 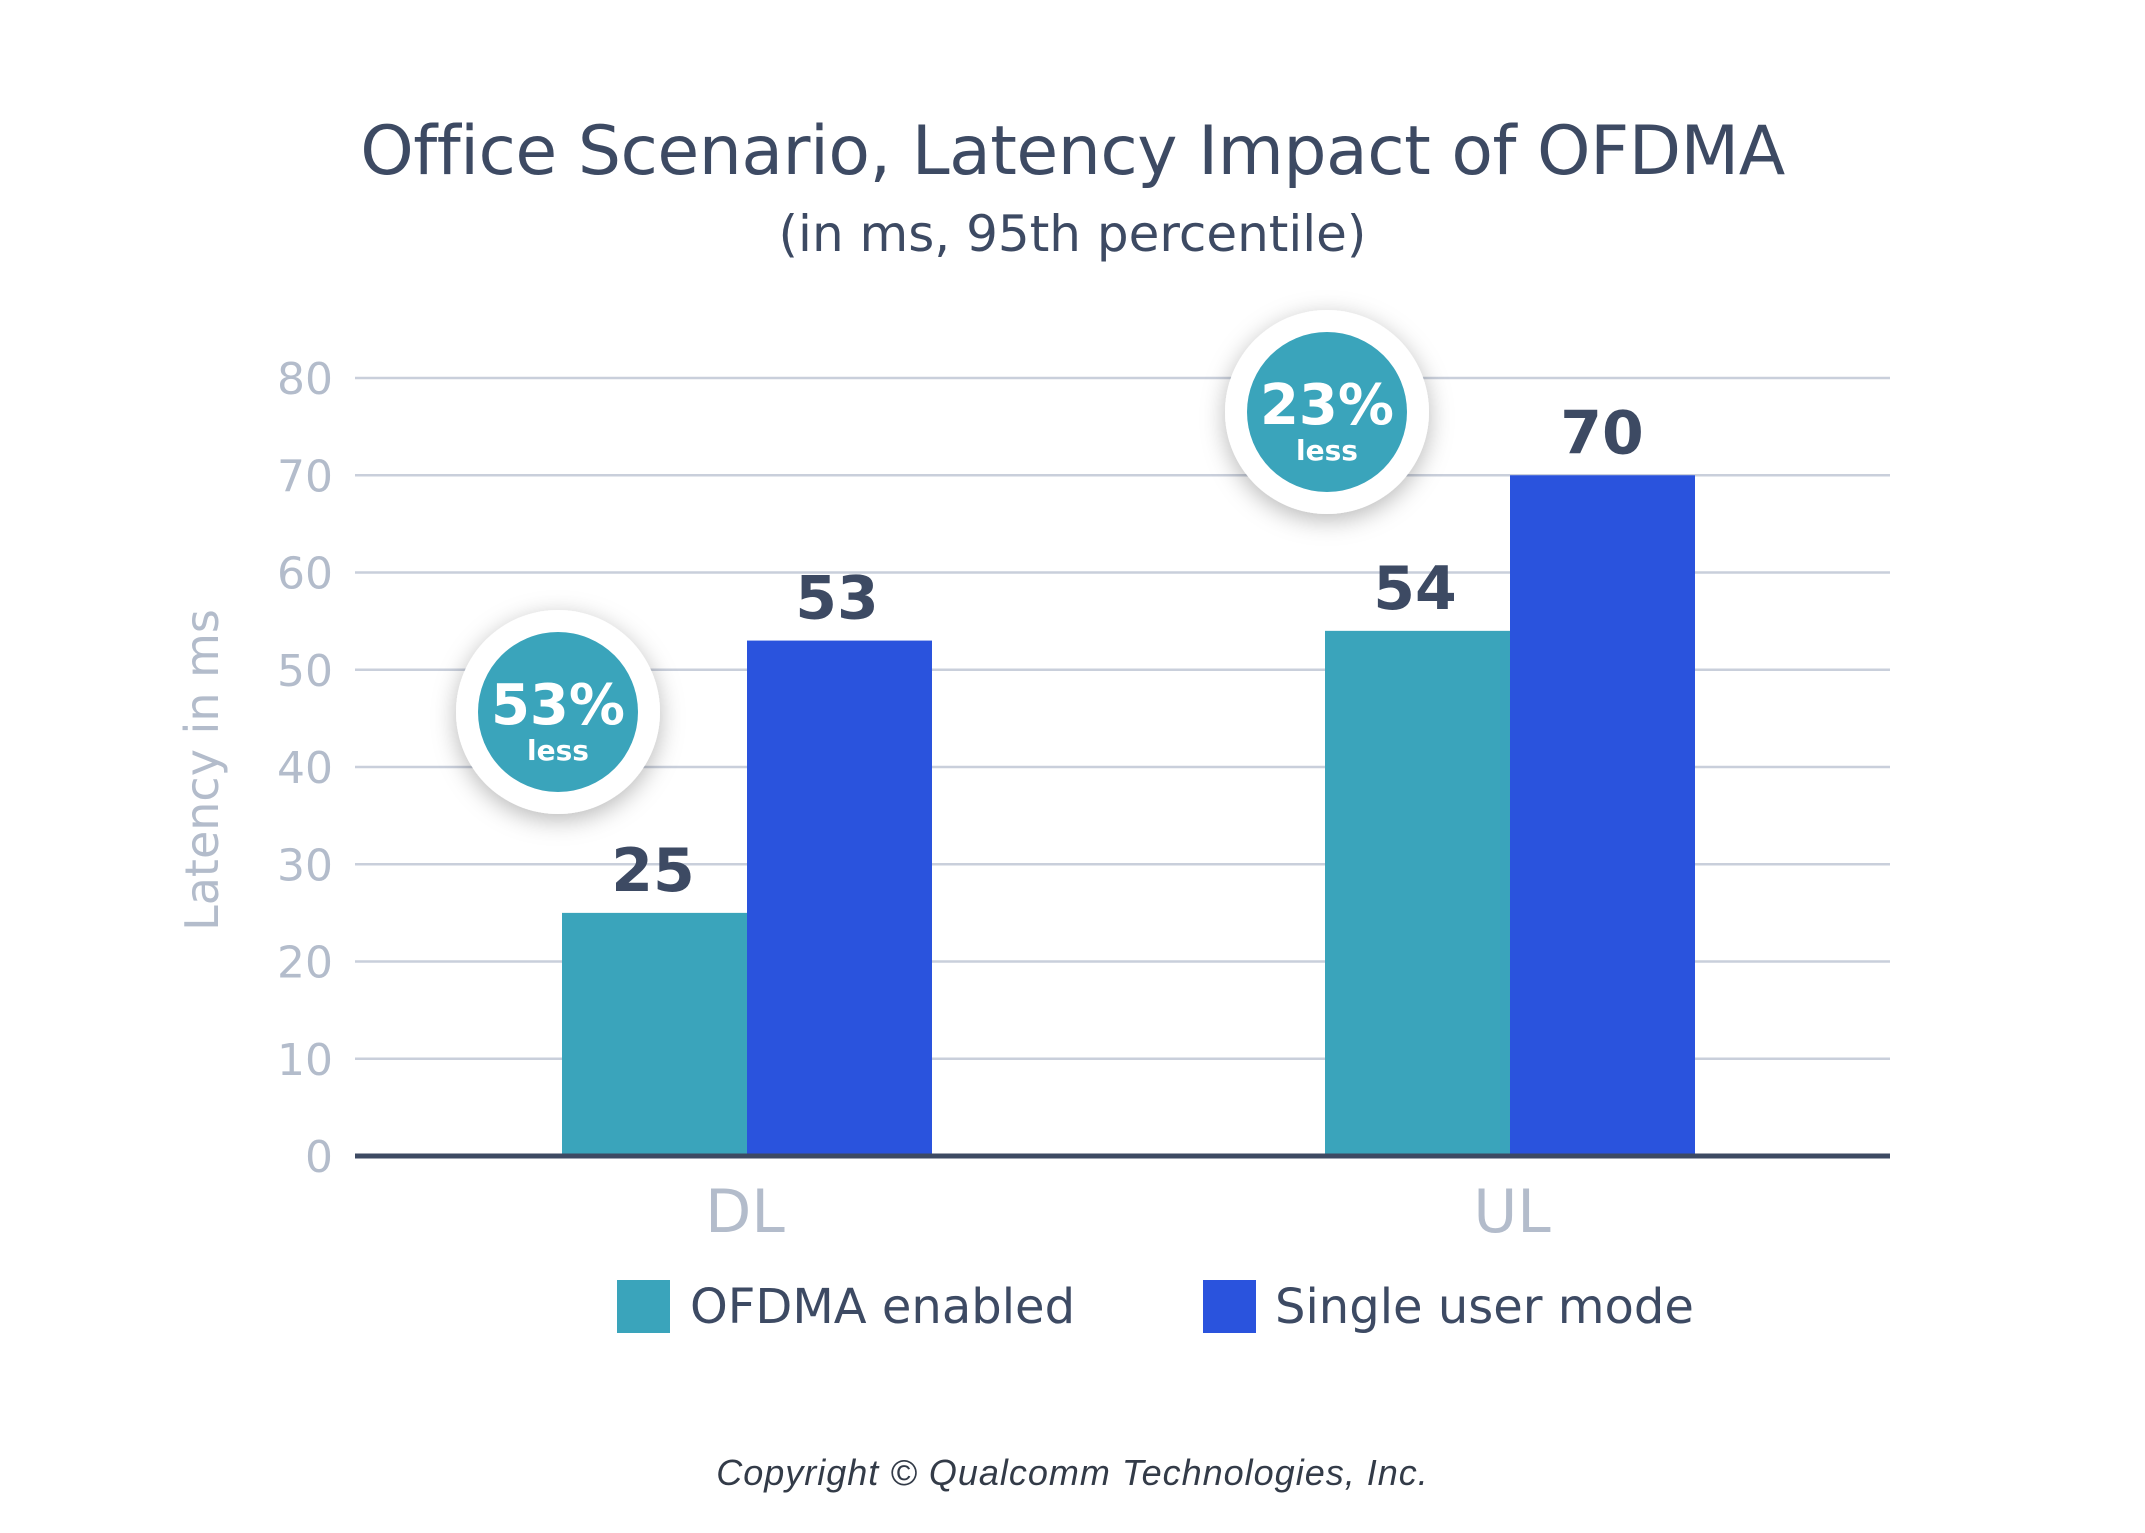 I want to click on y-tick-label: 60, so click(x=305, y=574).